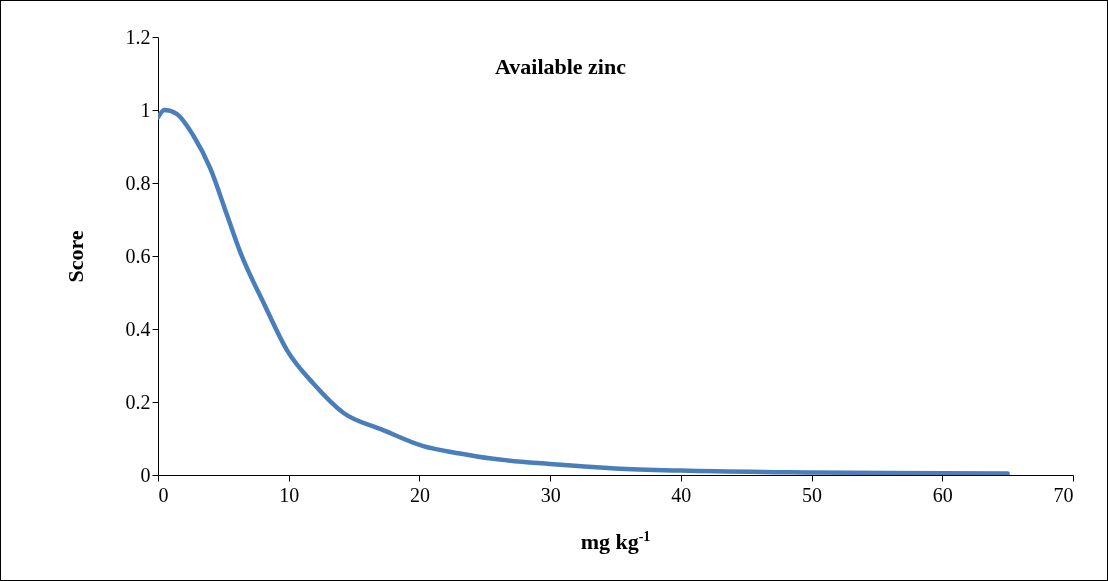 The image size is (1108, 581). Describe the element at coordinates (681, 494) in the screenshot. I see `x-tick-label: 40` at that location.